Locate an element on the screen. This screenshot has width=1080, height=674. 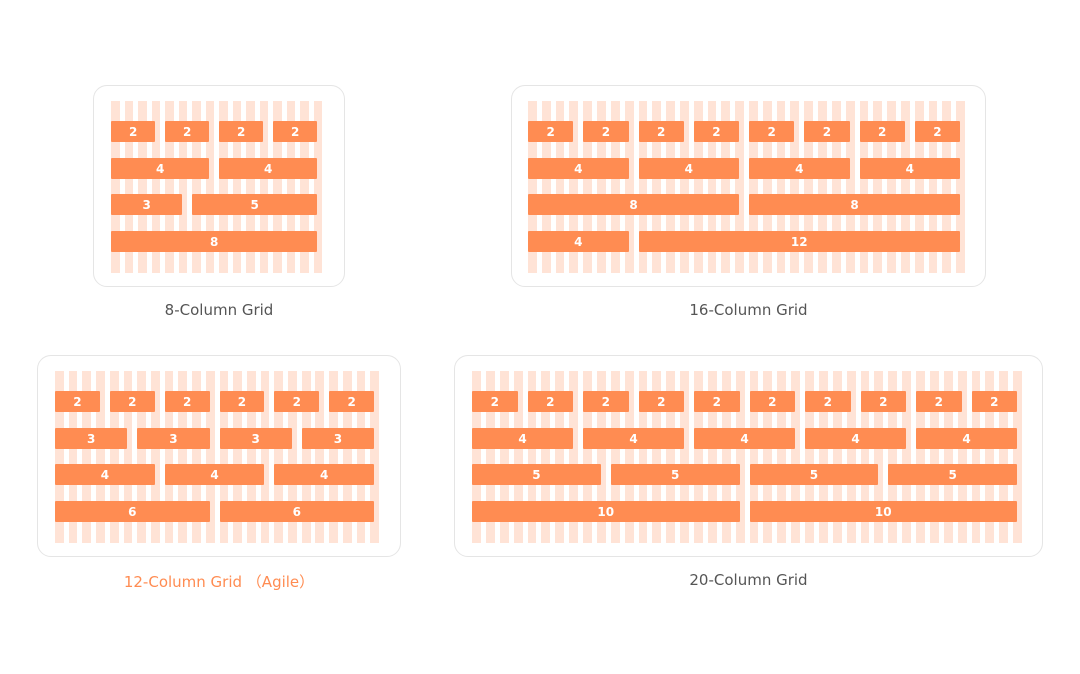
grid-20-area: 2 2 2 2 2 2 2 2 2 2 4 4 4 4 4 5 5 5 5 10 10 is located at coordinates (749, 457).